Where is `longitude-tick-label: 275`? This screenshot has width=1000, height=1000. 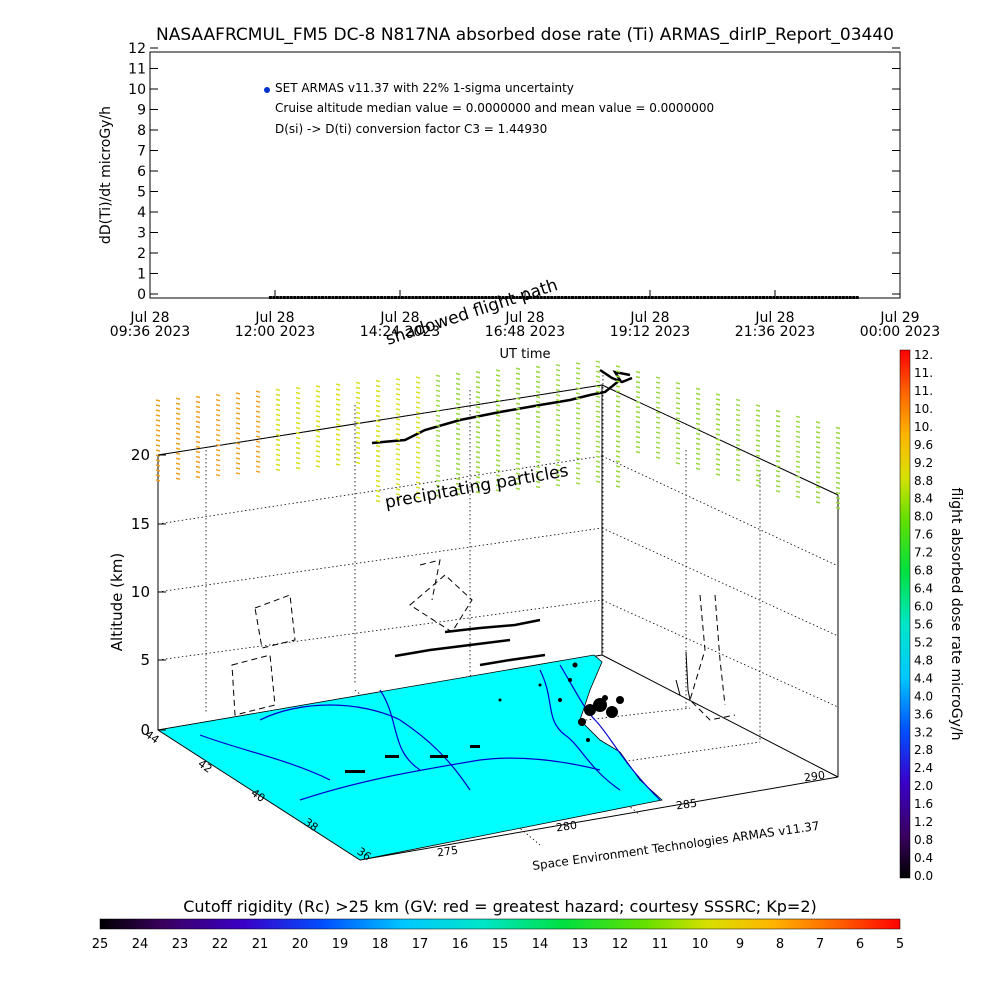
longitude-tick-label: 275 is located at coordinates (447, 852).